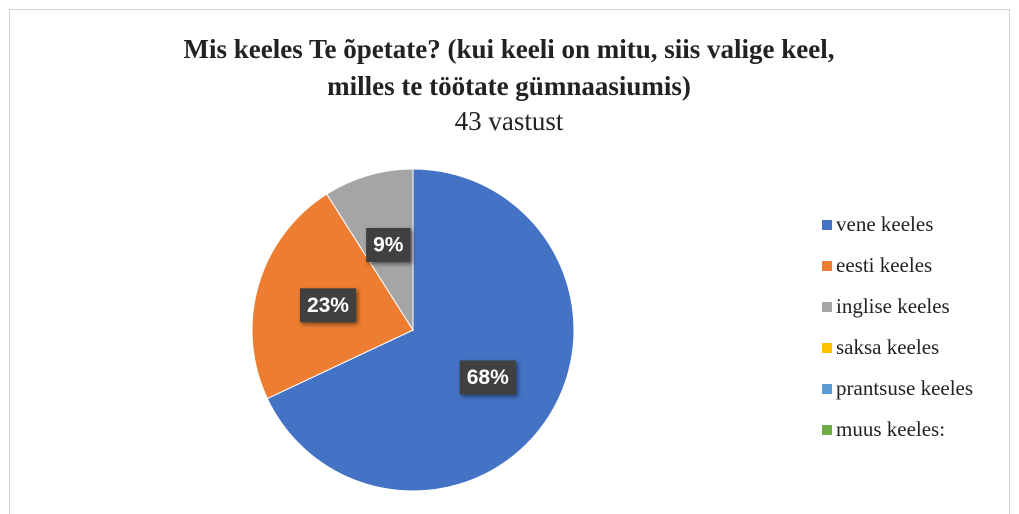 The width and height of the screenshot is (1019, 514). What do you see at coordinates (893, 306) in the screenshot?
I see `legend-label: inglise keeles` at bounding box center [893, 306].